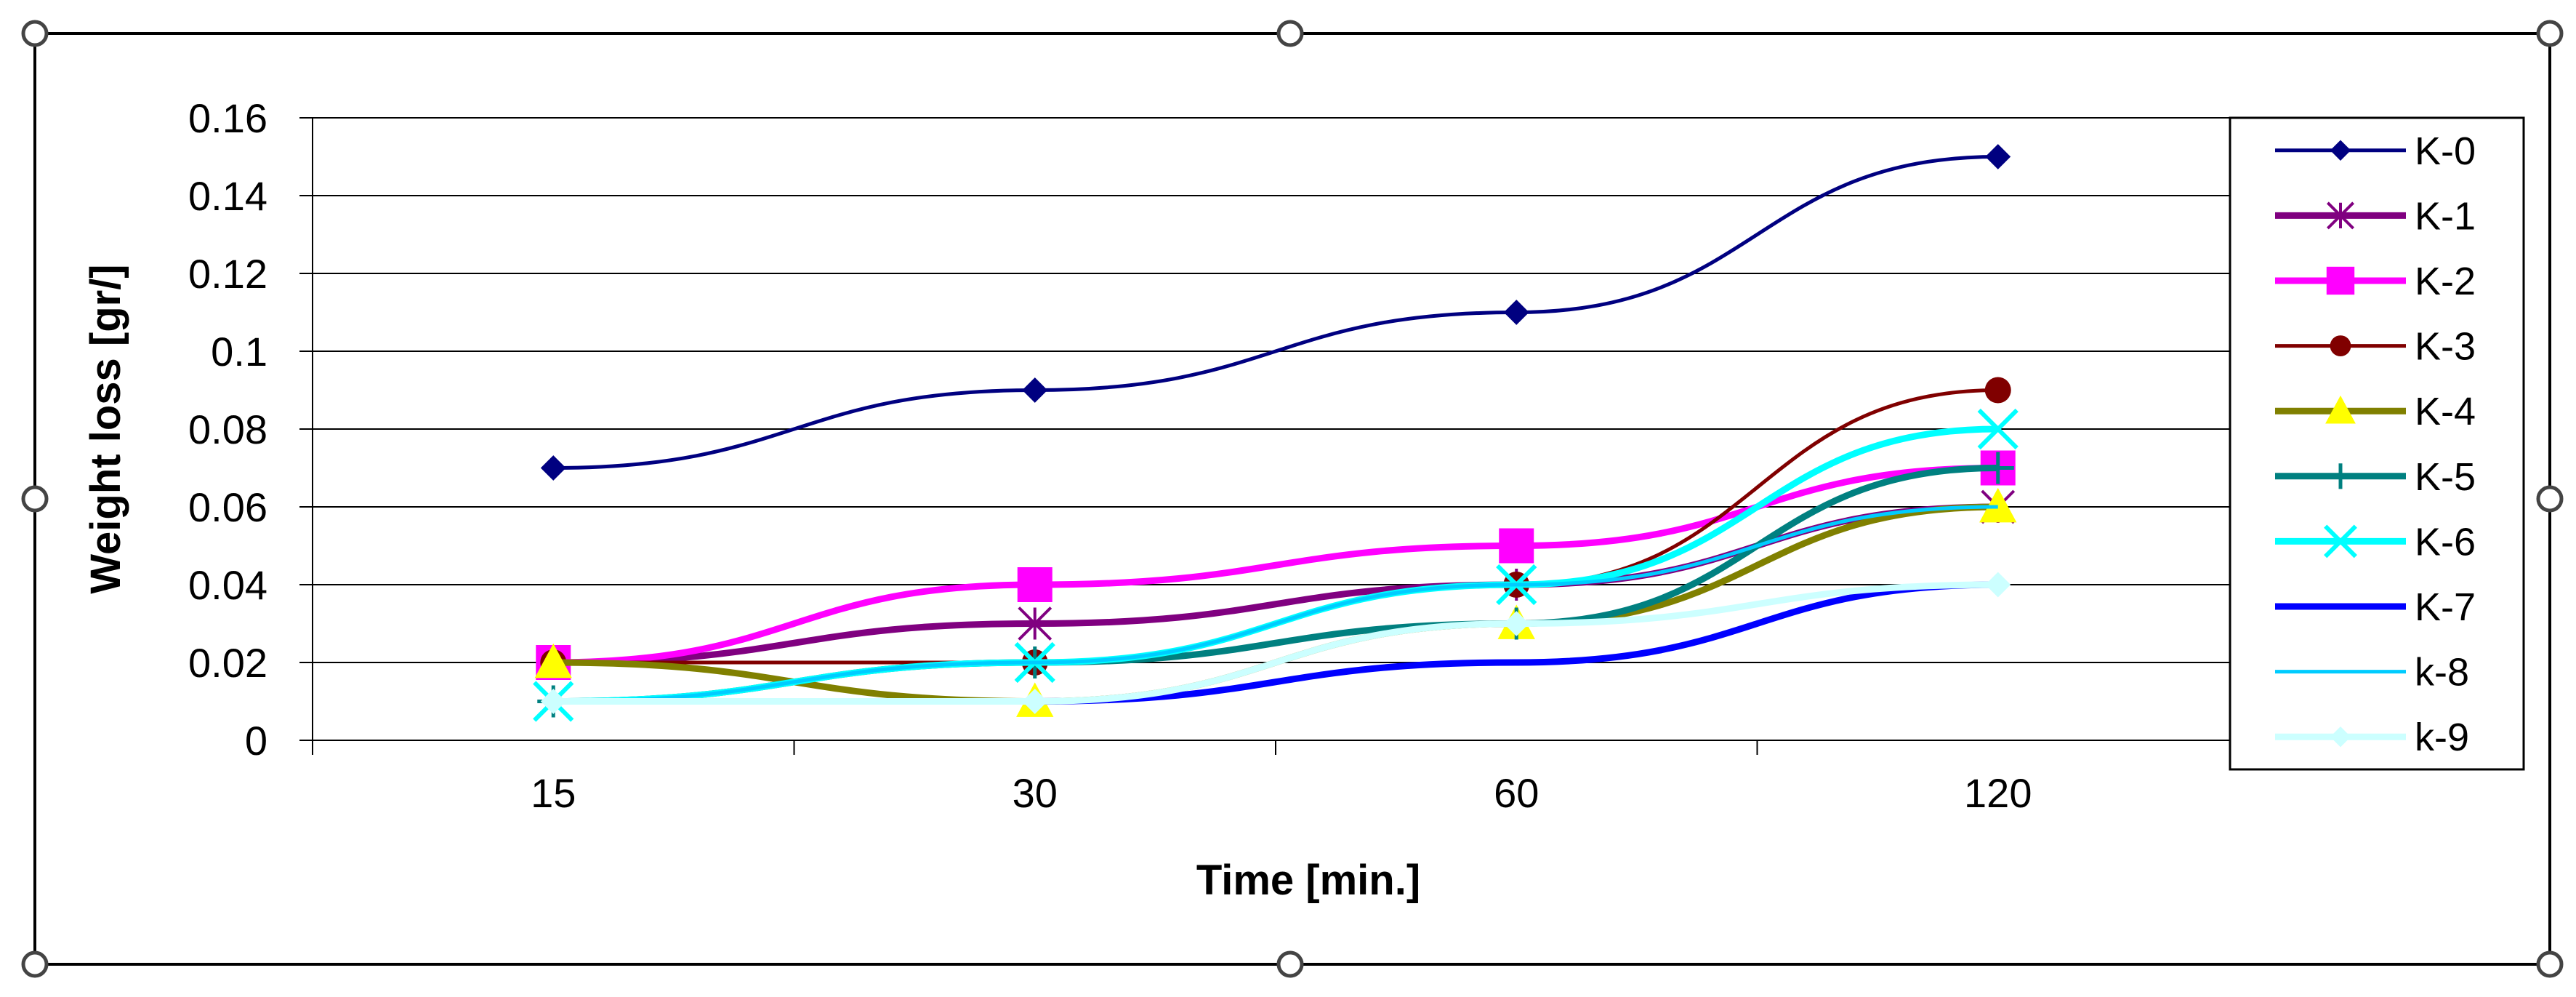 The image size is (2576, 997). I want to click on legend-item: K-2, so click(2375, 281).